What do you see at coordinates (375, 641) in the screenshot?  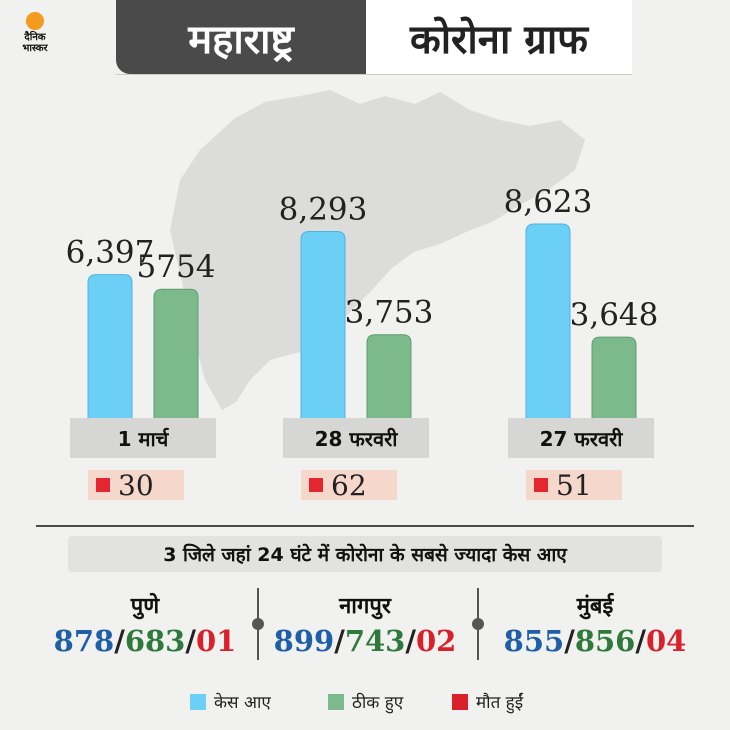 I see `district-recovered: 743` at bounding box center [375, 641].